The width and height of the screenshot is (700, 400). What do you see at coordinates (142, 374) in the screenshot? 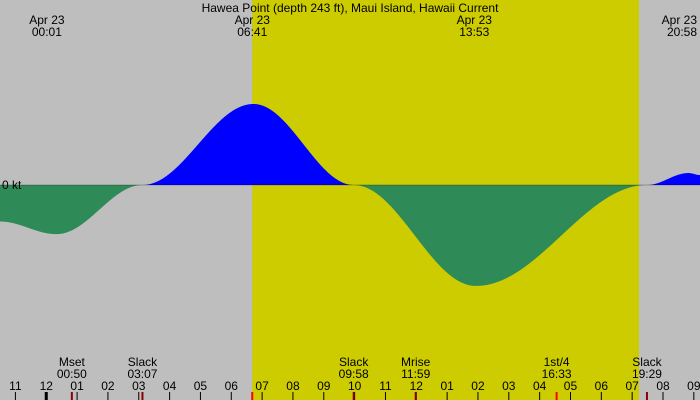
I see `event-time: 03:07` at bounding box center [142, 374].